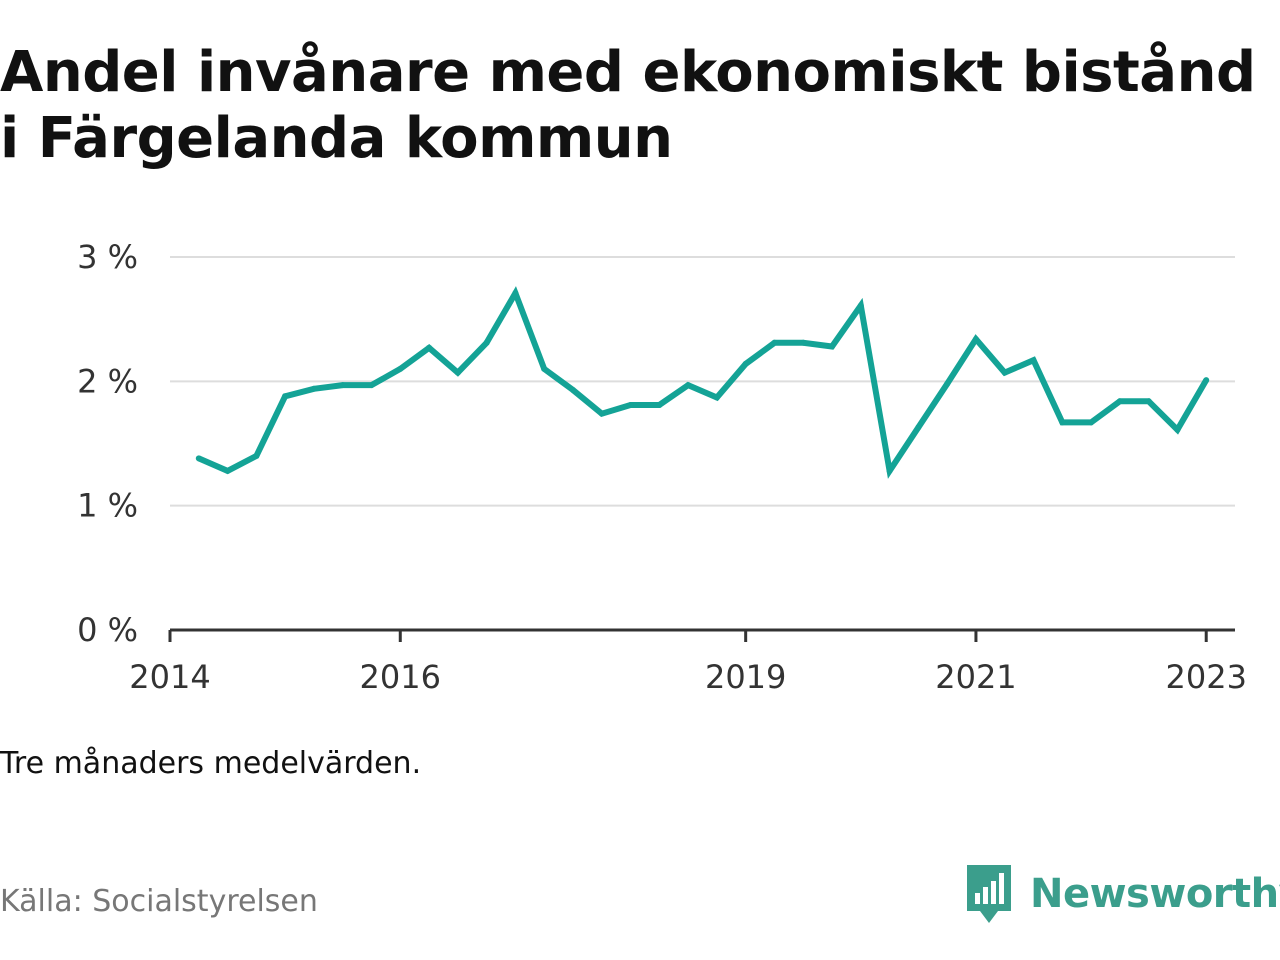 This screenshot has width=1280, height=960. Describe the element at coordinates (989, 894) in the screenshot. I see `newsworthy-logo-icon` at that location.